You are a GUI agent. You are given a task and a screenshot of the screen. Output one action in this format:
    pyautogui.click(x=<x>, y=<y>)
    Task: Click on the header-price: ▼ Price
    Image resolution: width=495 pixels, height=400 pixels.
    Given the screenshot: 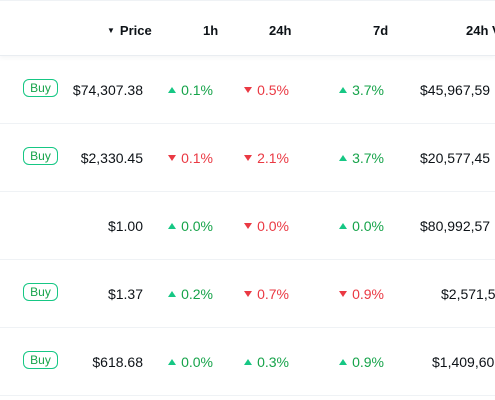 What is the action you would take?
    pyautogui.click(x=129, y=30)
    